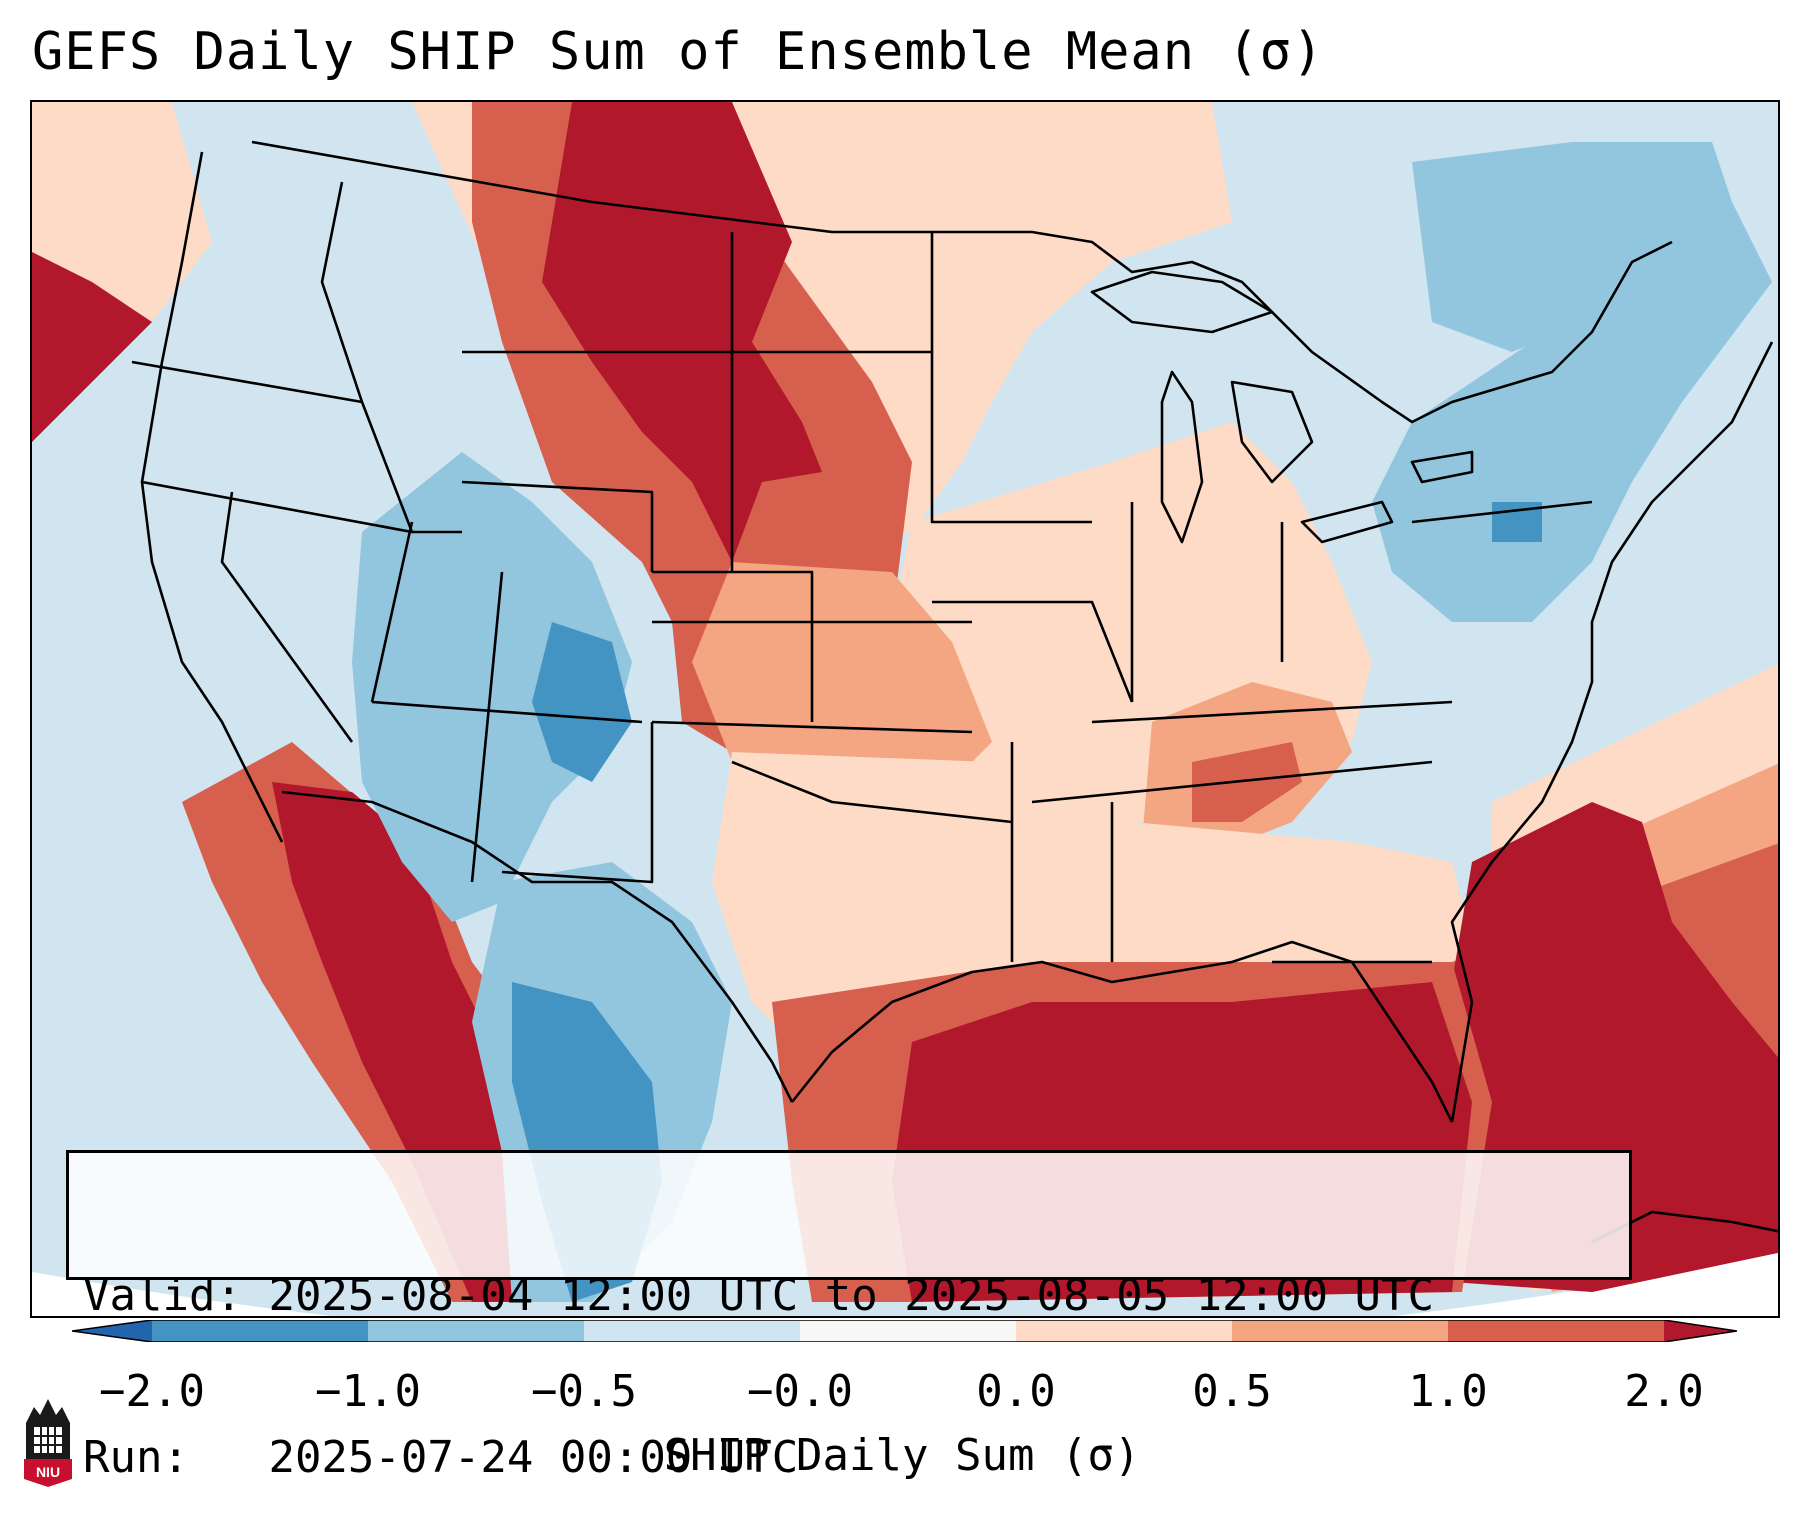 Image resolution: width=1803 pixels, height=1539 pixels. I want to click on state-line-az-nm, so click(487, 727).